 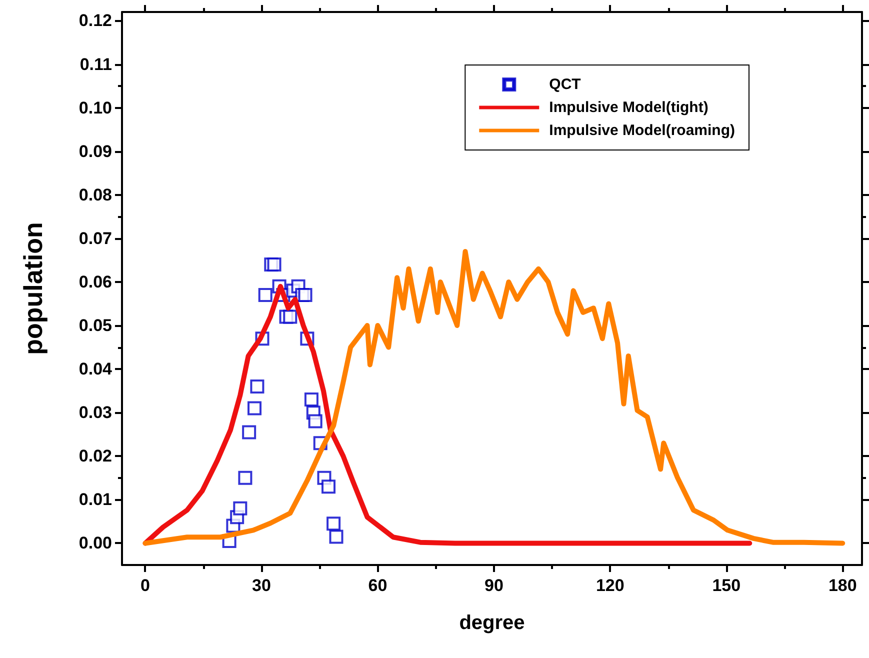 I want to click on y-tick-label: 0.11, so click(x=96, y=64).